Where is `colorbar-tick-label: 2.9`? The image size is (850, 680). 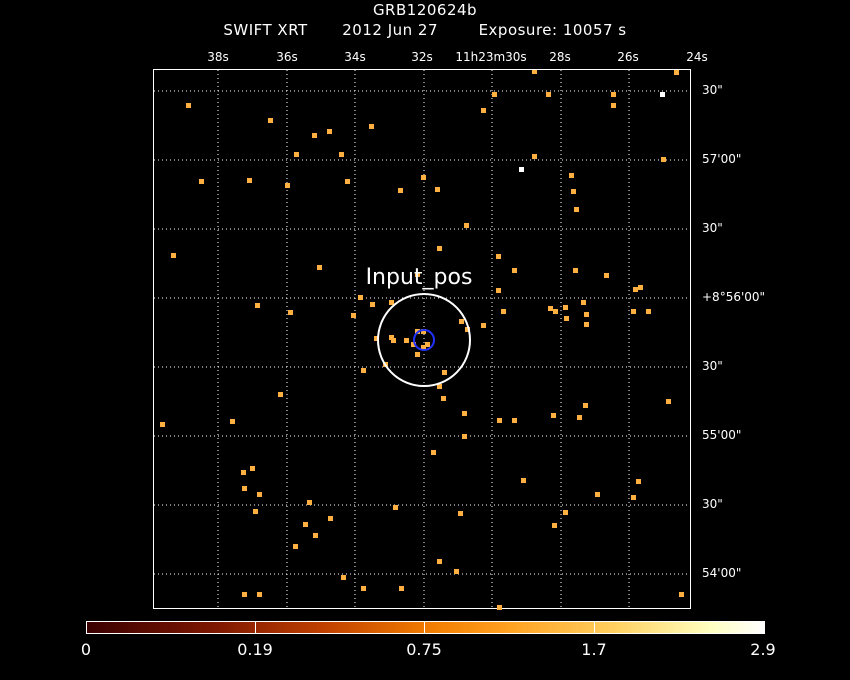 colorbar-tick-label: 2.9 is located at coordinates (763, 649).